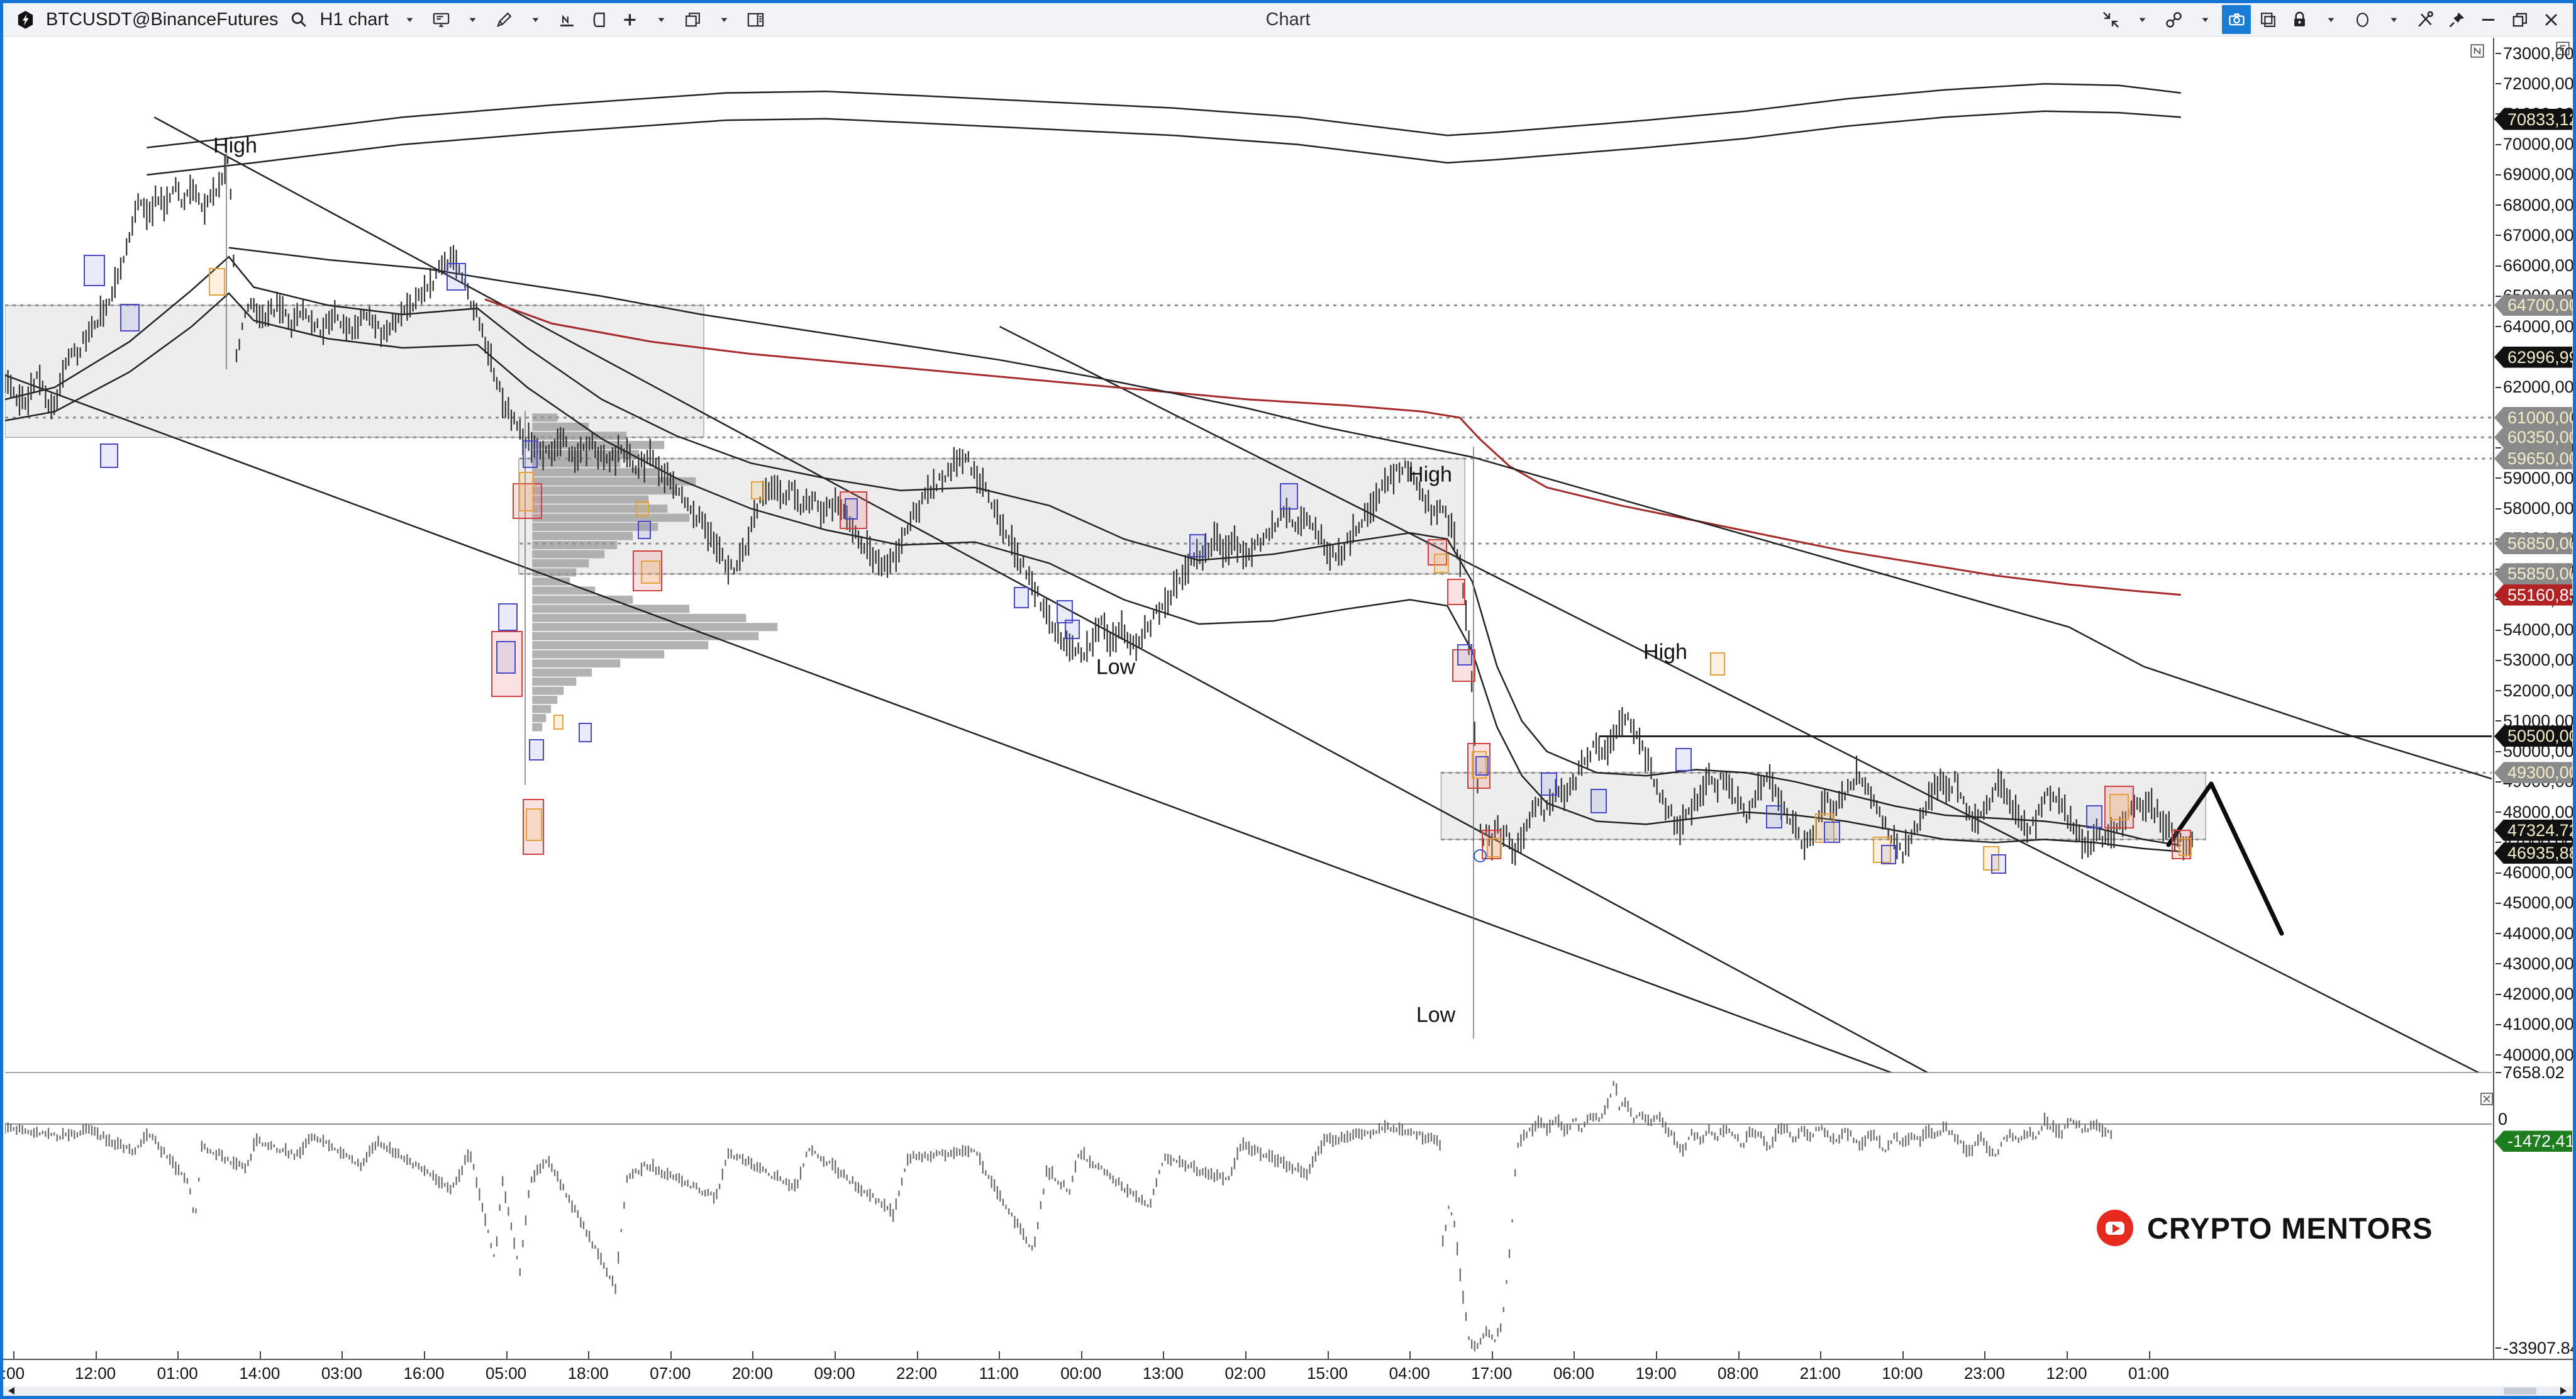 Image resolution: width=2576 pixels, height=1399 pixels. Describe the element at coordinates (2236, 20) in the screenshot. I see `camera-screenshot-icon` at that location.